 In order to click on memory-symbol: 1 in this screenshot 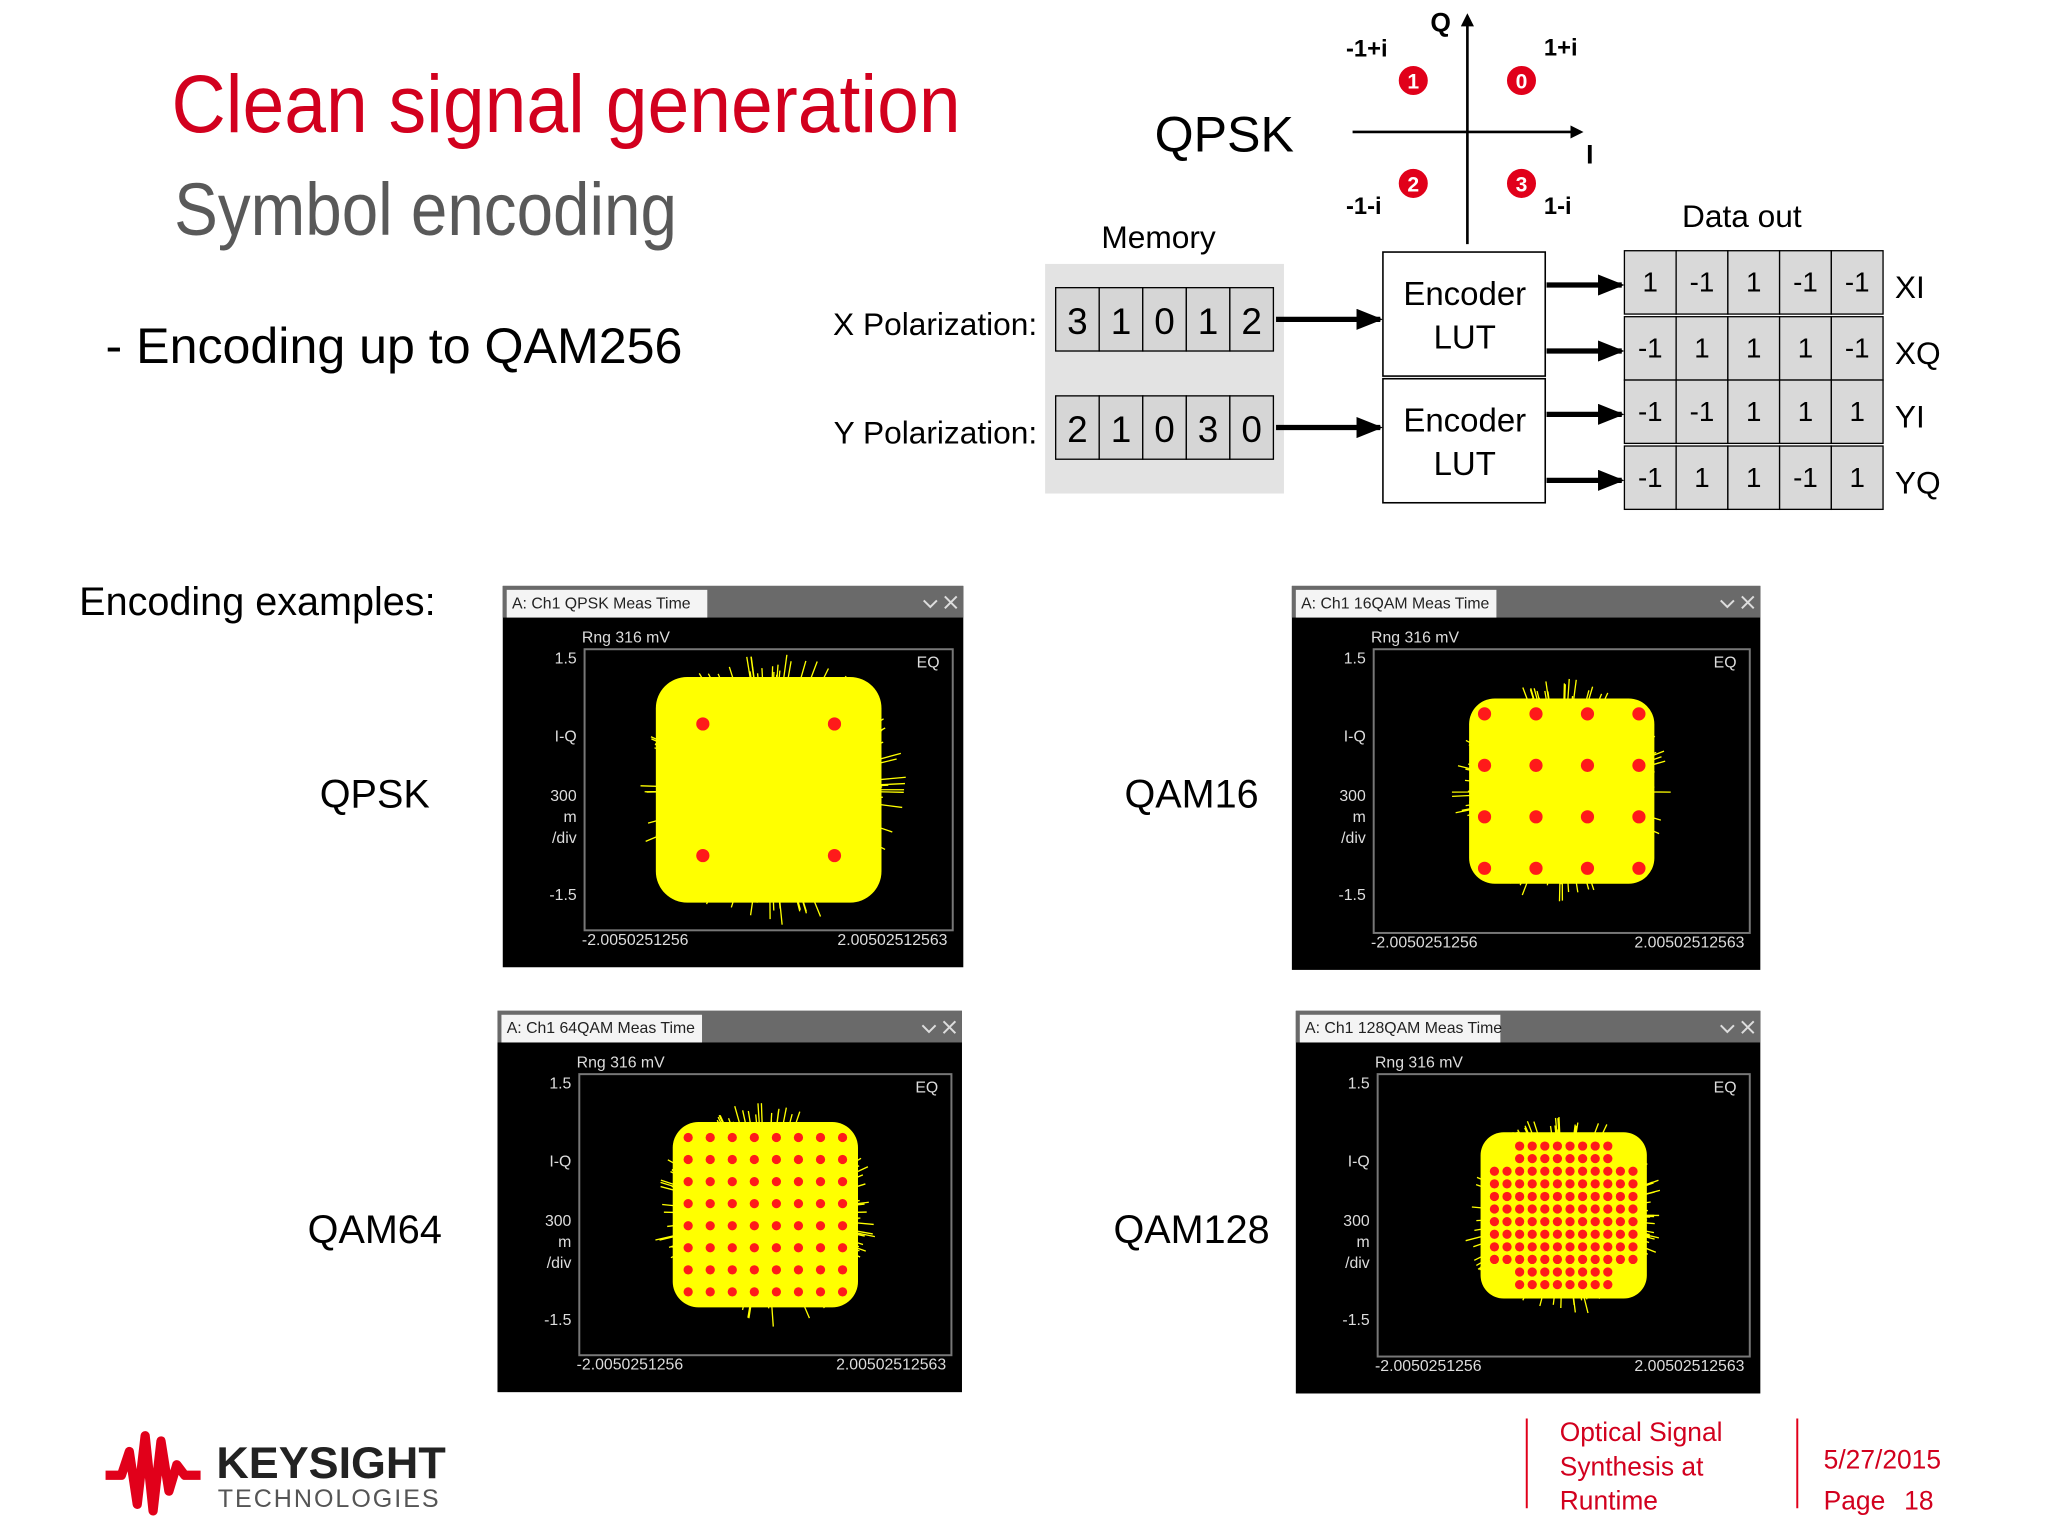, I will do `click(1121, 321)`.